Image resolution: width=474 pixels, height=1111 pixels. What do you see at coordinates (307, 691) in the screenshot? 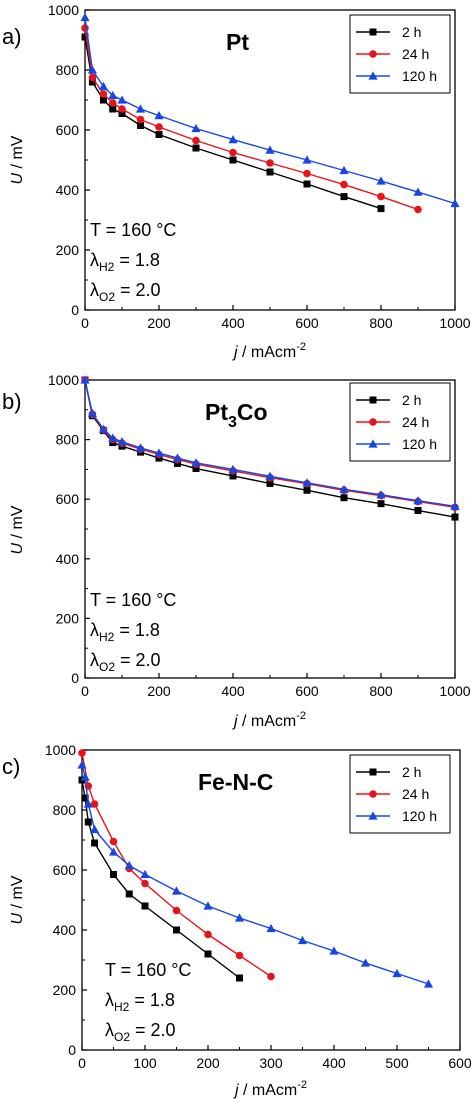
I see `x-tick-label: 600` at bounding box center [307, 691].